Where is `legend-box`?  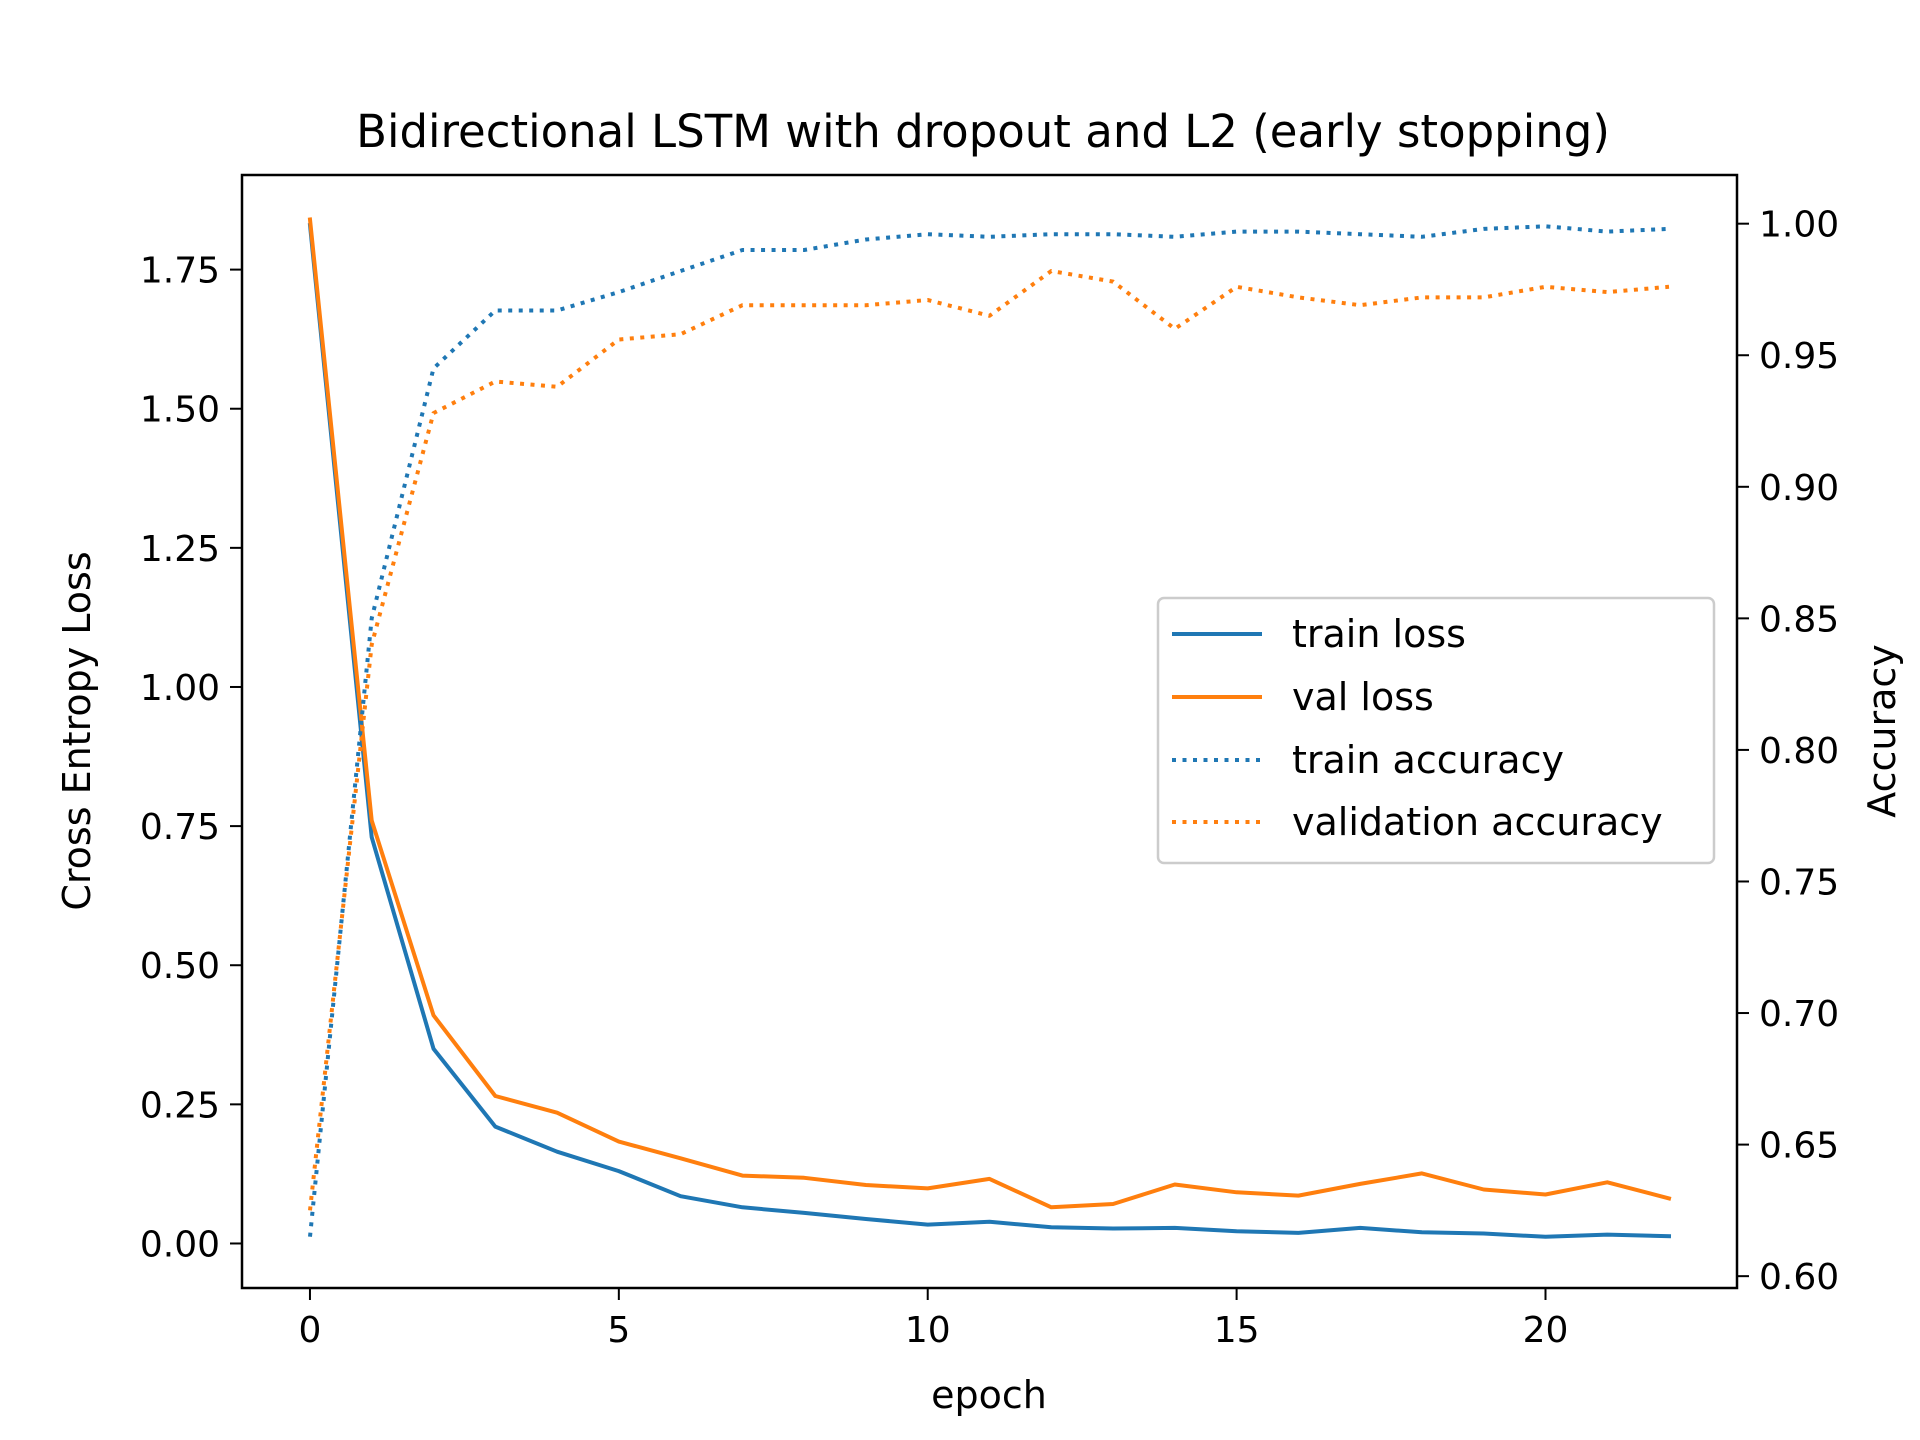 legend-box is located at coordinates (1436, 730).